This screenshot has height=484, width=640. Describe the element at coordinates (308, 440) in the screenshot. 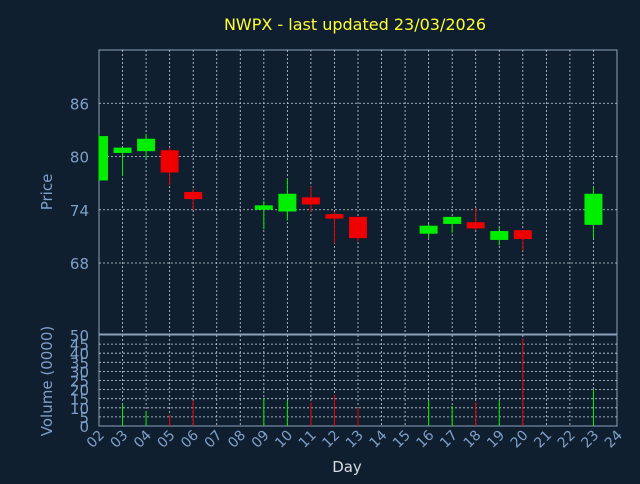

I see `x-tick-label: 11` at that location.